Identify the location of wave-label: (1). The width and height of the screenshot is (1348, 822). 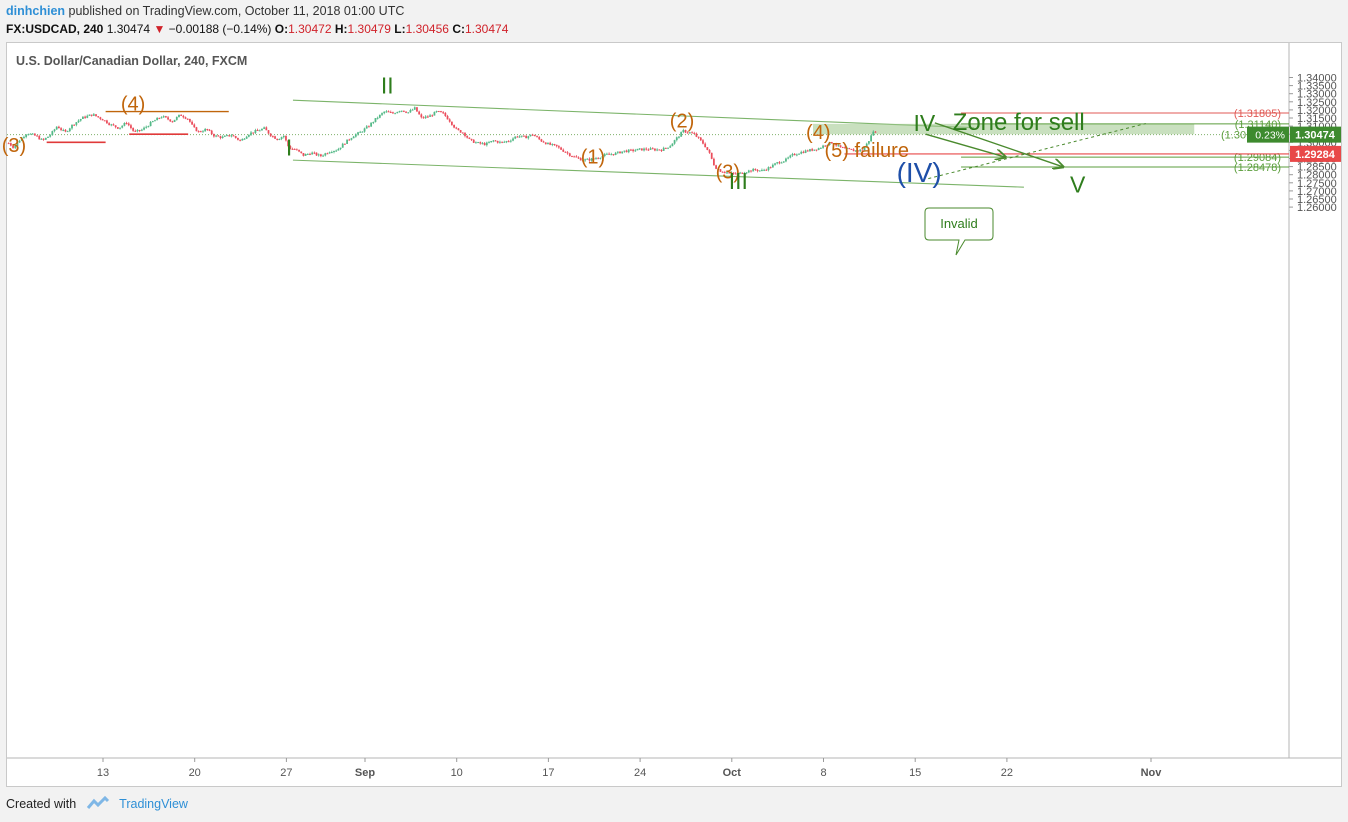
(593, 157).